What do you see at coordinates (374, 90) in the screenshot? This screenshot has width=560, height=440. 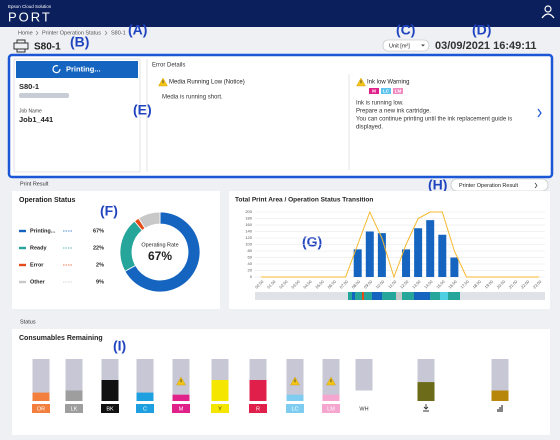 I see `ink-badge-label: M` at bounding box center [374, 90].